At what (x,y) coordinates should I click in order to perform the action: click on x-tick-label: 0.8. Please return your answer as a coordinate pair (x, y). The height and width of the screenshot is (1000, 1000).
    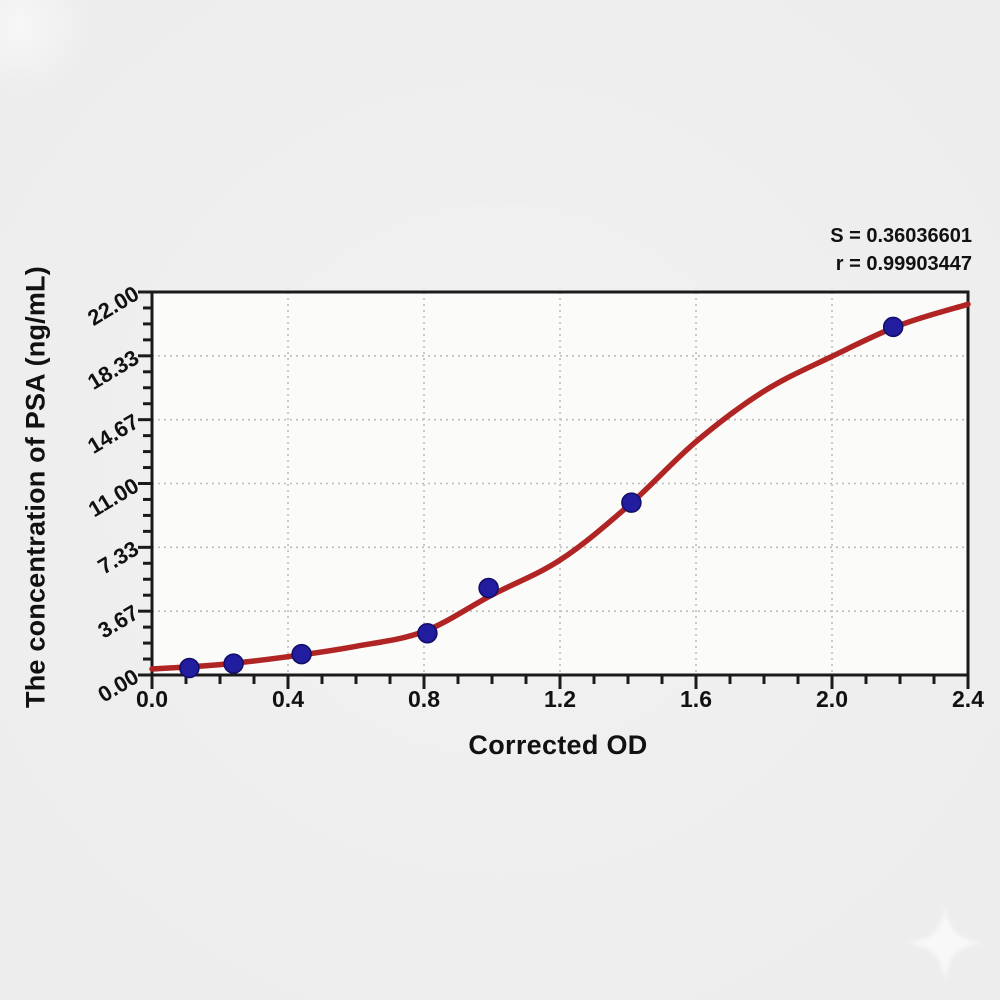
    Looking at the image, I should click on (424, 699).